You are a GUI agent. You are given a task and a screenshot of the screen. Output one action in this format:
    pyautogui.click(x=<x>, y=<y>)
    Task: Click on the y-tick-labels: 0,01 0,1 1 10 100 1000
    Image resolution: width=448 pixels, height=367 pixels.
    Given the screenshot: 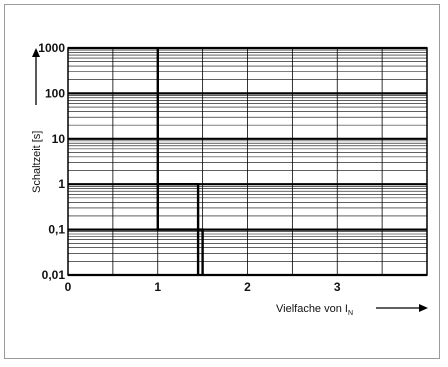 What is the action you would take?
    pyautogui.click(x=51, y=161)
    